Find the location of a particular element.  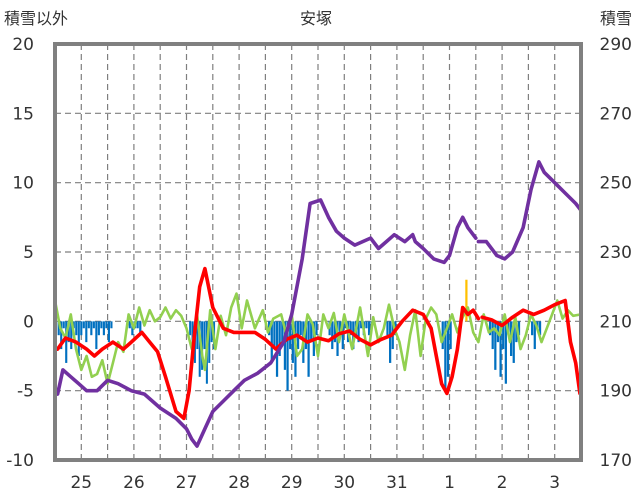

y-tick-right: 250 is located at coordinates (616, 184).